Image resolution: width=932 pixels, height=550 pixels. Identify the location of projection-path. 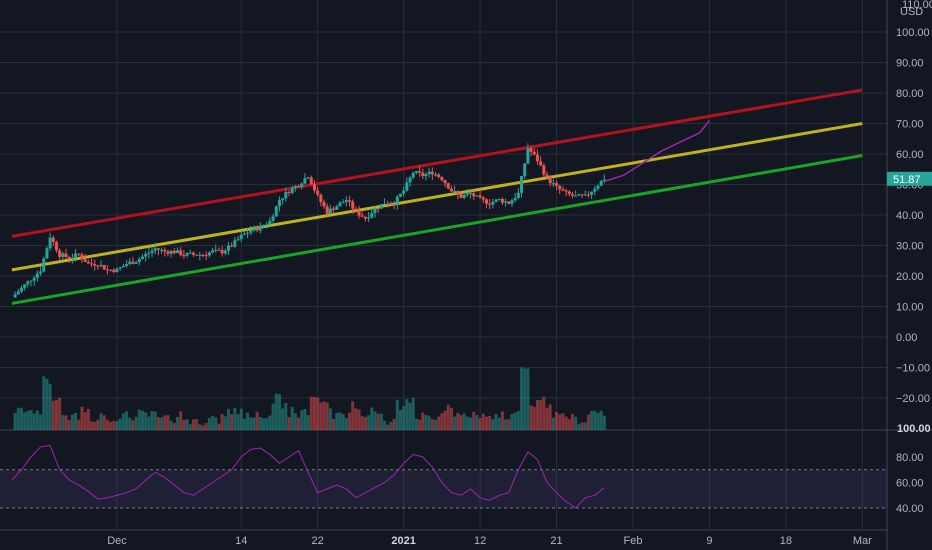
(657, 151).